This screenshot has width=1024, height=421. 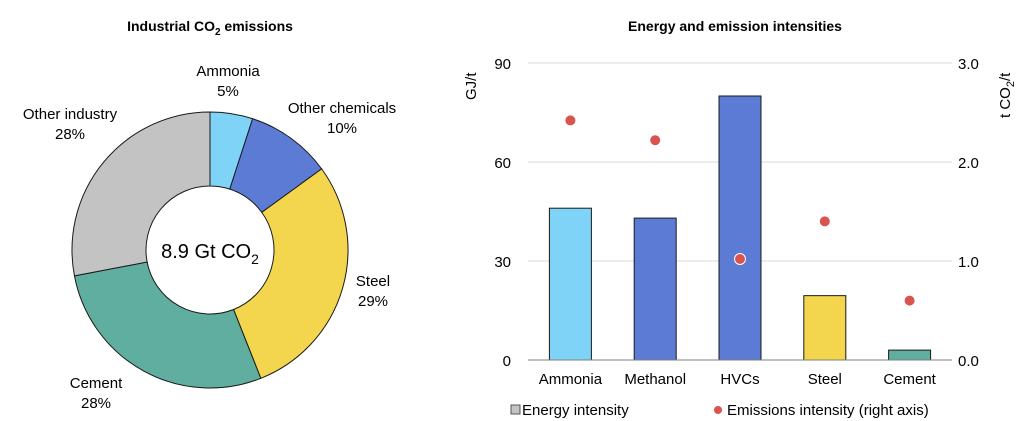 I want to click on left-tick-label: 90, so click(x=502, y=64).